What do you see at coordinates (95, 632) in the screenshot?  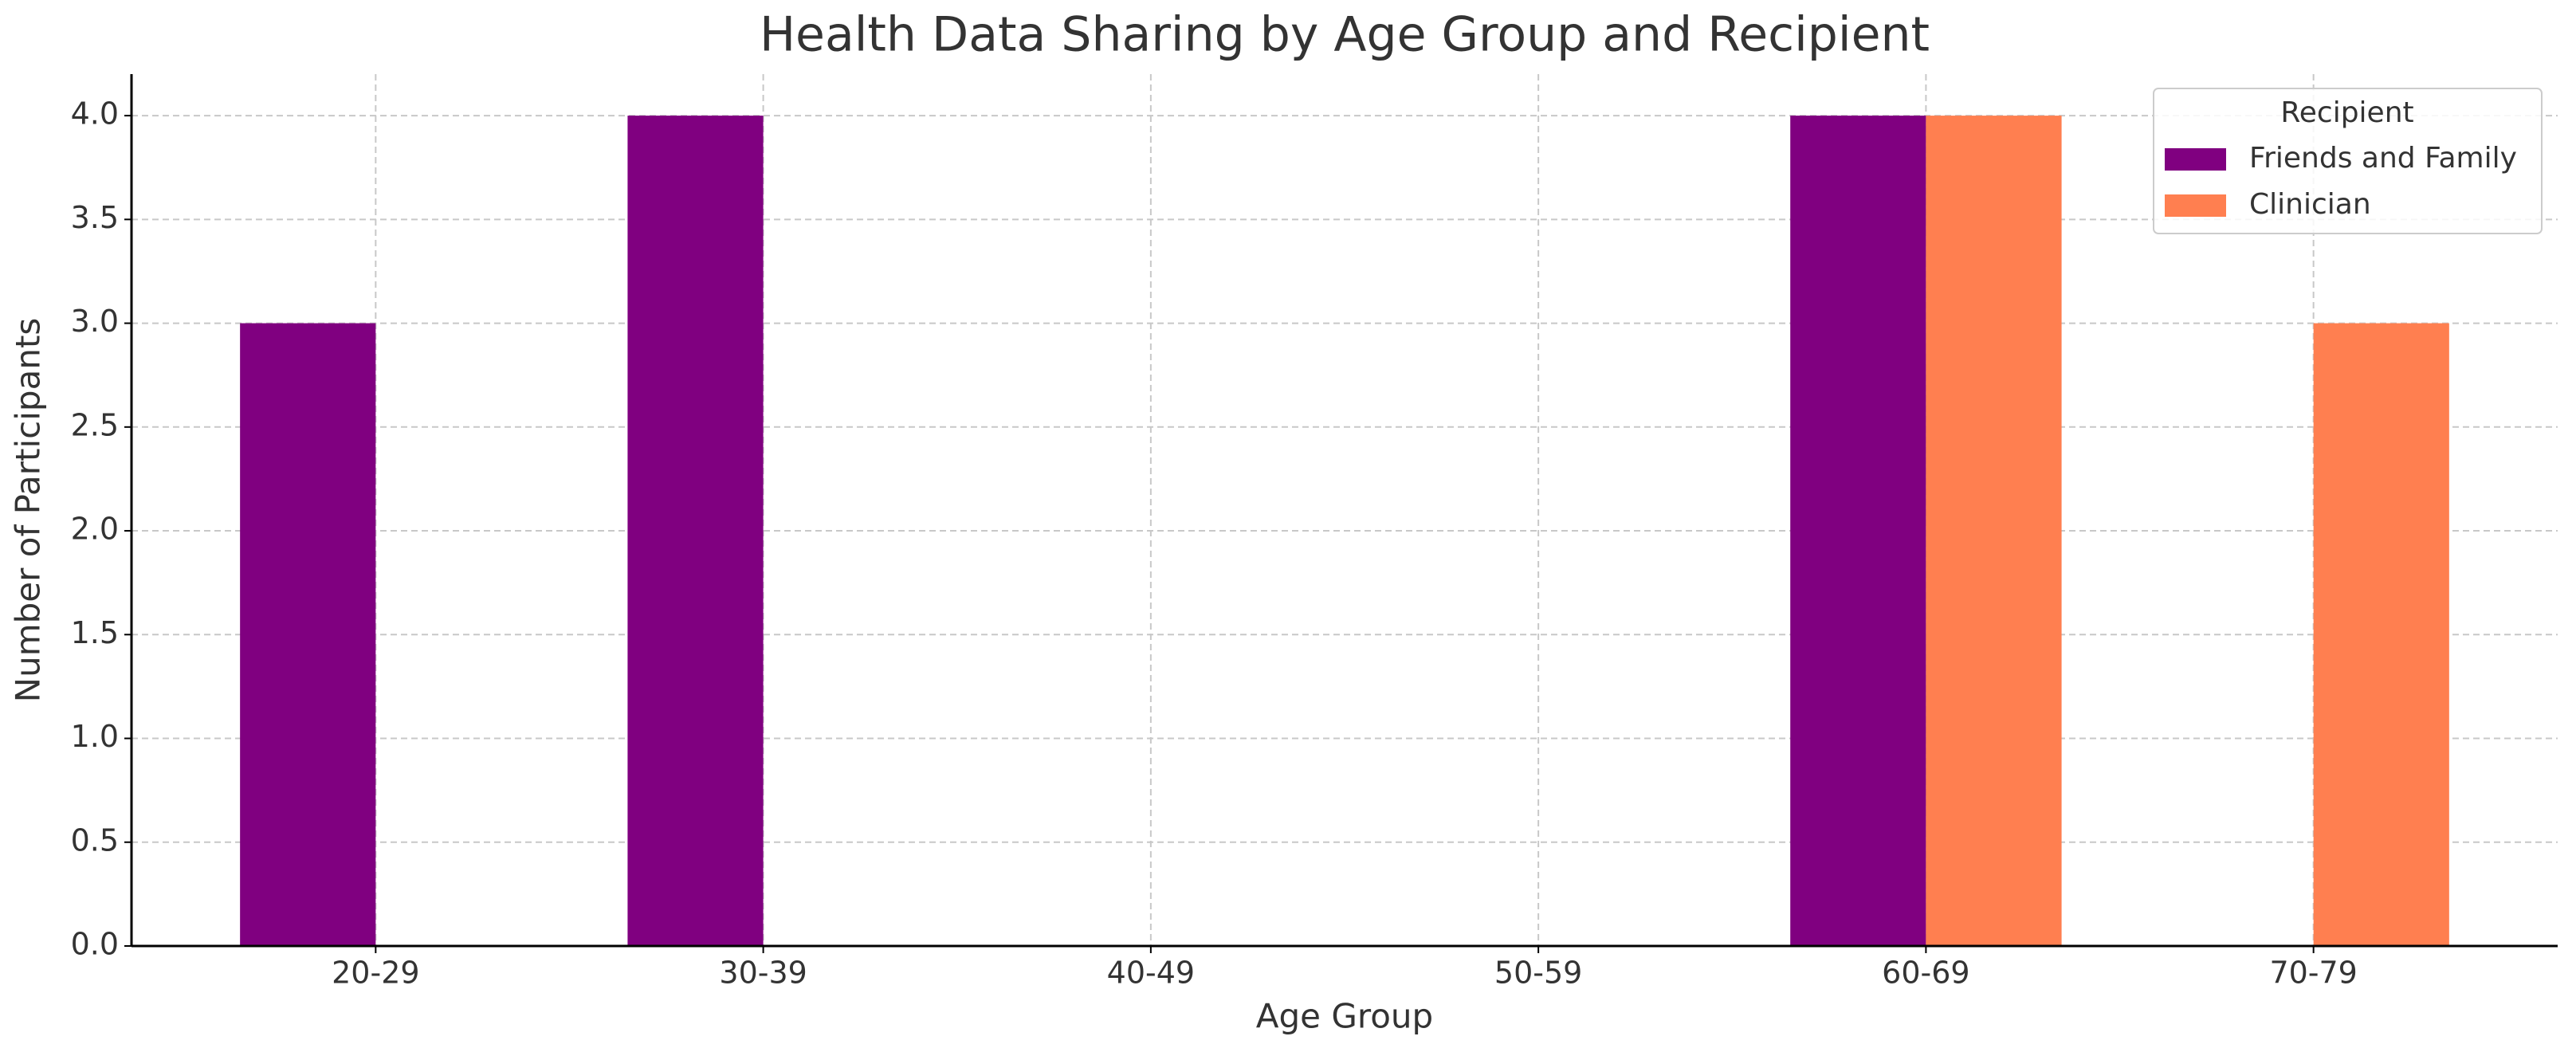 I see `y-tick-label: 1.5` at bounding box center [95, 632].